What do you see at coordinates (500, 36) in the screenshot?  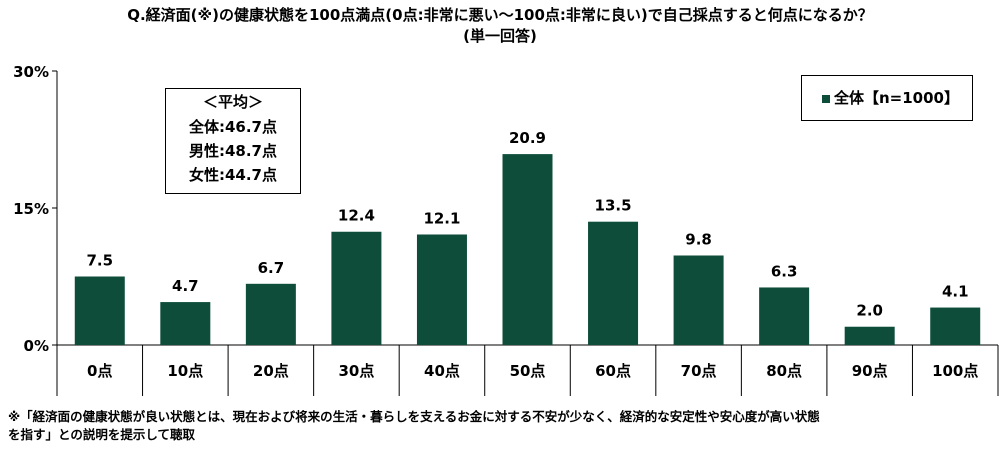 I see `chart-subtitle: (単一回答)` at bounding box center [500, 36].